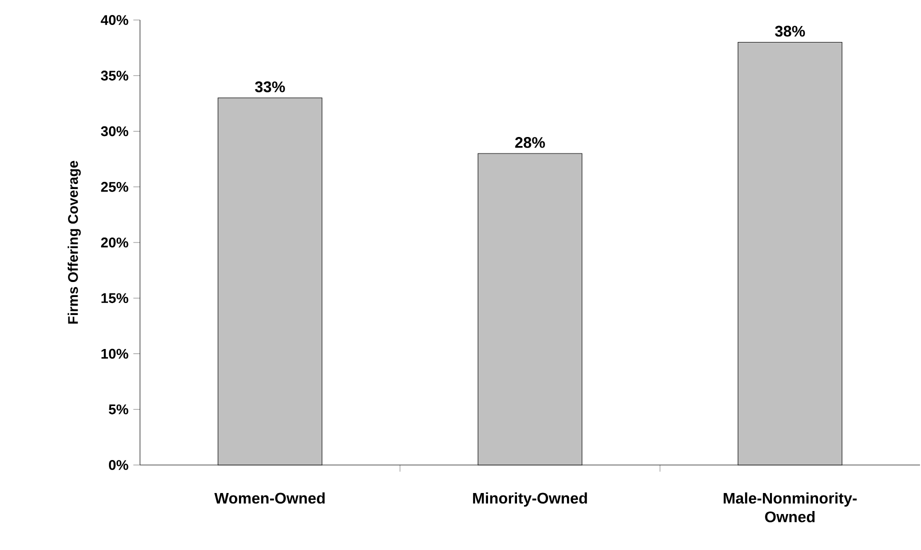 The image size is (921, 550). I want to click on x-tick-label: Minority-Owned, so click(530, 499).